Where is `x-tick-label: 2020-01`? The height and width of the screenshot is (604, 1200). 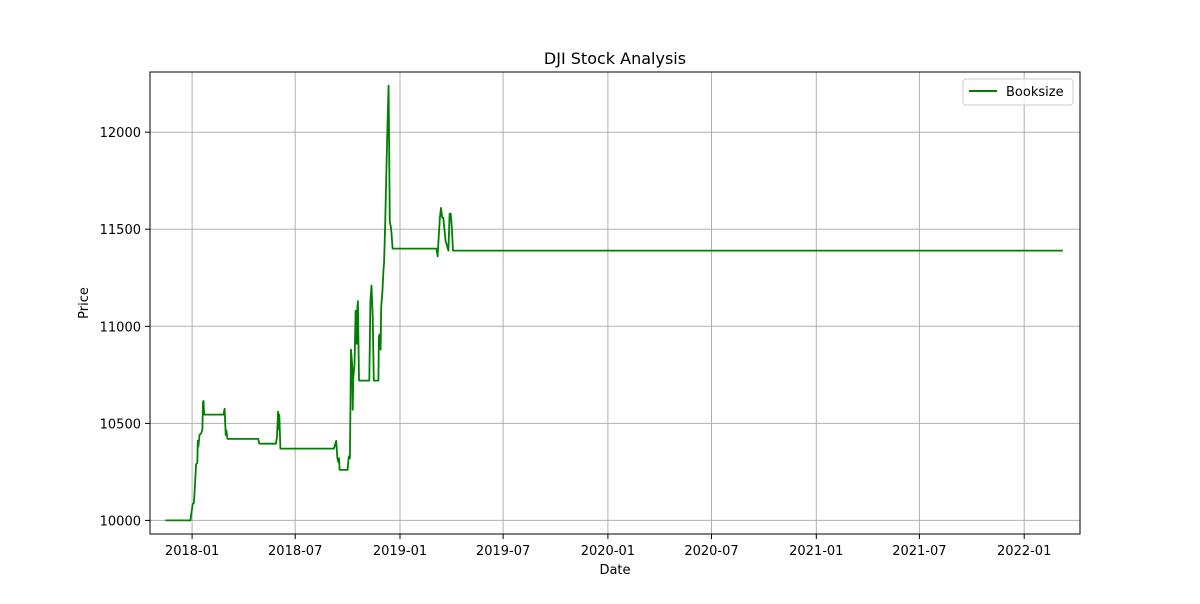 x-tick-label: 2020-01 is located at coordinates (608, 551).